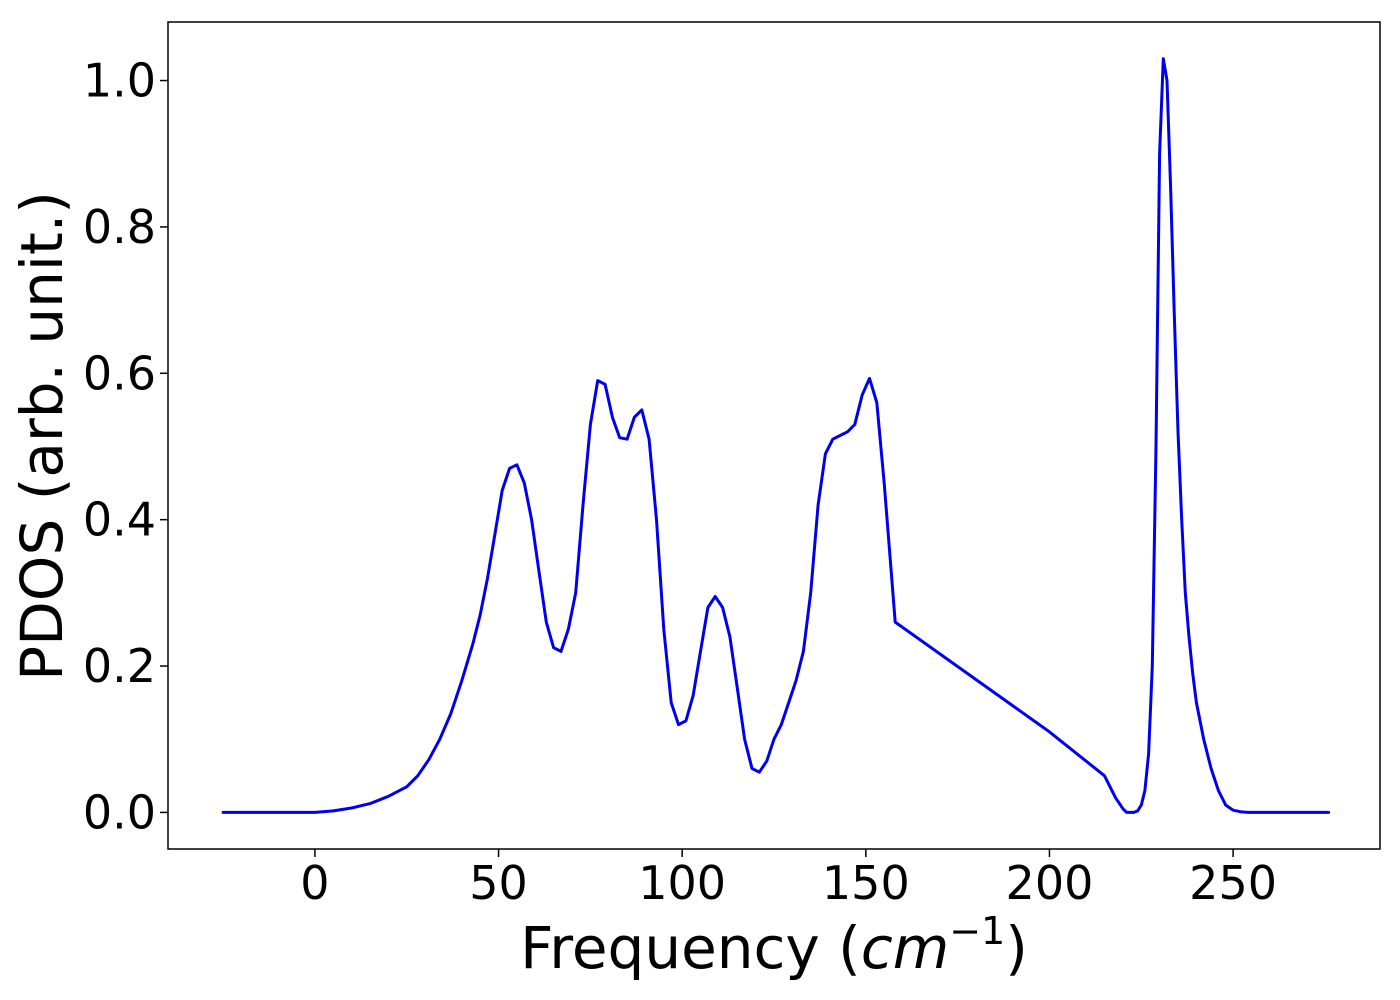 This screenshot has height=1000, width=1400. Describe the element at coordinates (125, 446) in the screenshot. I see `y-axis-ticks: 0.0 0.2 0.4 0.6 0.8 1.0` at that location.